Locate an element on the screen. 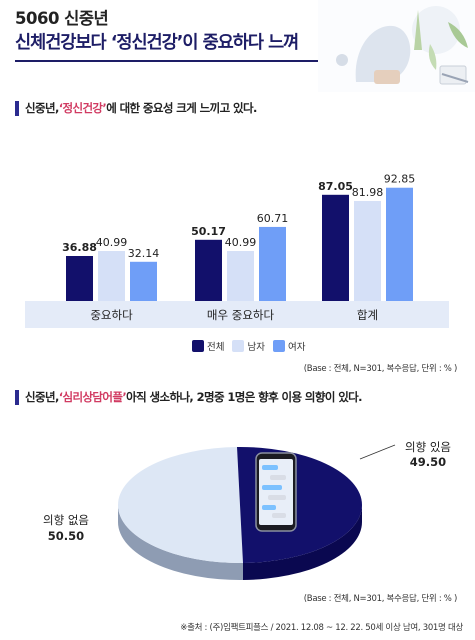 The height and width of the screenshot is (640, 475). legend-label-total: 전체 is located at coordinates (216, 347).